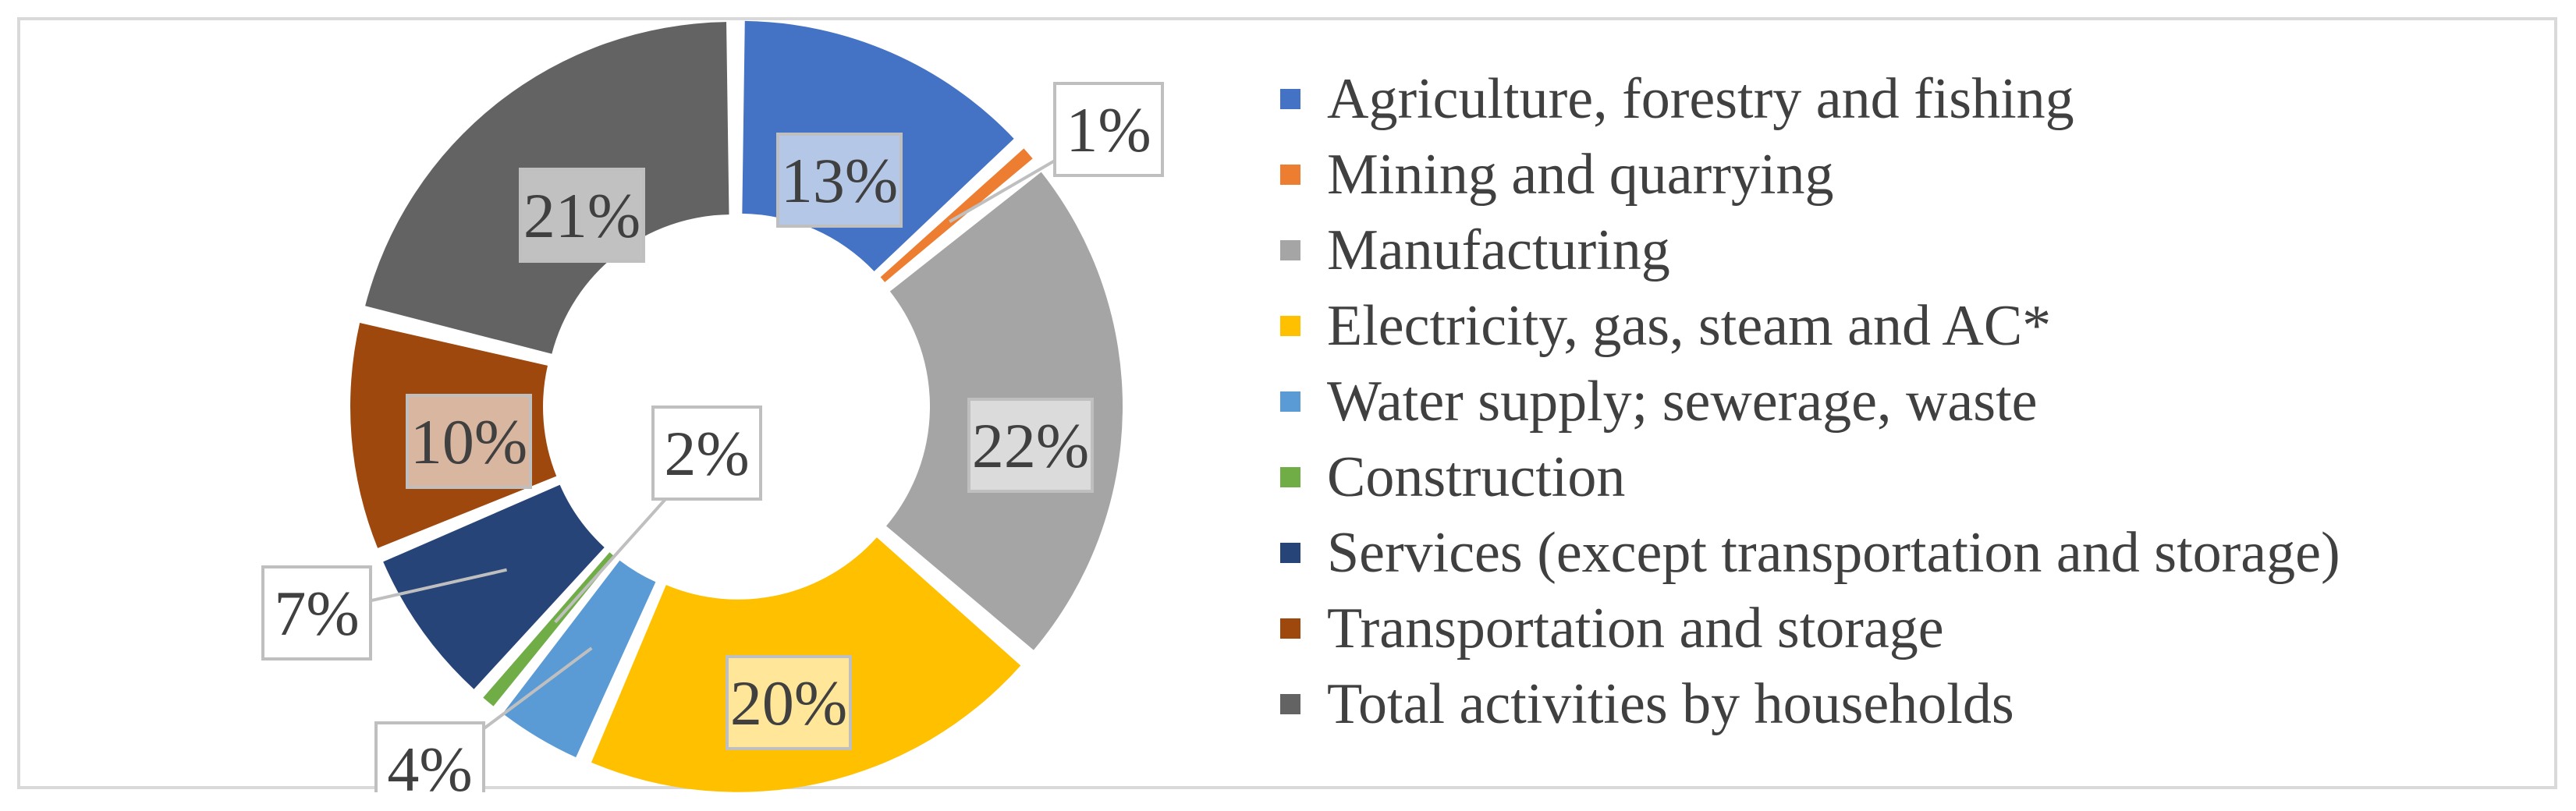 Image resolution: width=2576 pixels, height=811 pixels. I want to click on legend-swatch-transportation, so click(1290, 628).